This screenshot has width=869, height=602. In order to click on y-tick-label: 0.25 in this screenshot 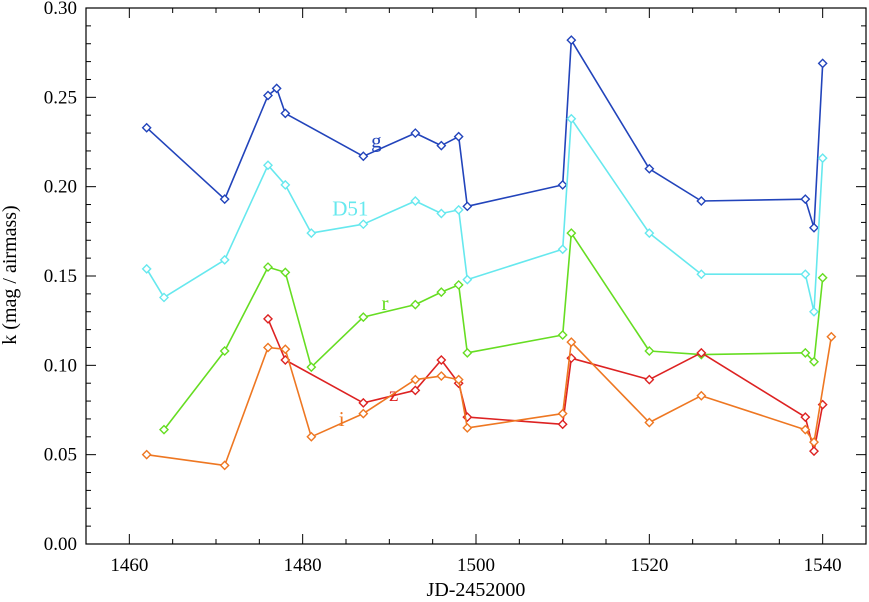, I will do `click(60, 97)`.